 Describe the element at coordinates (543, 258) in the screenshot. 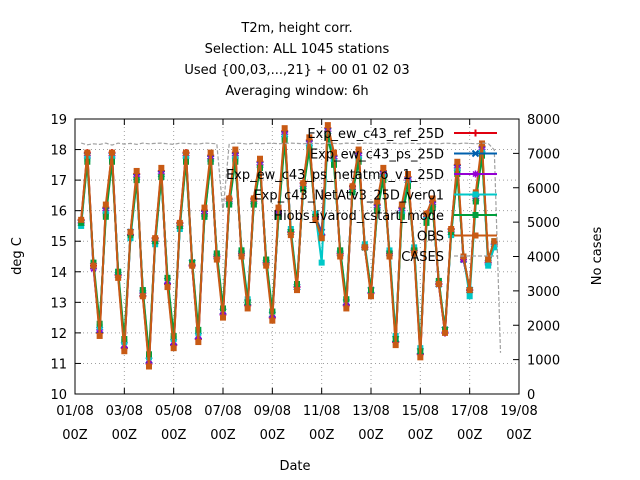

I see `y2-tick-label: 4000` at that location.